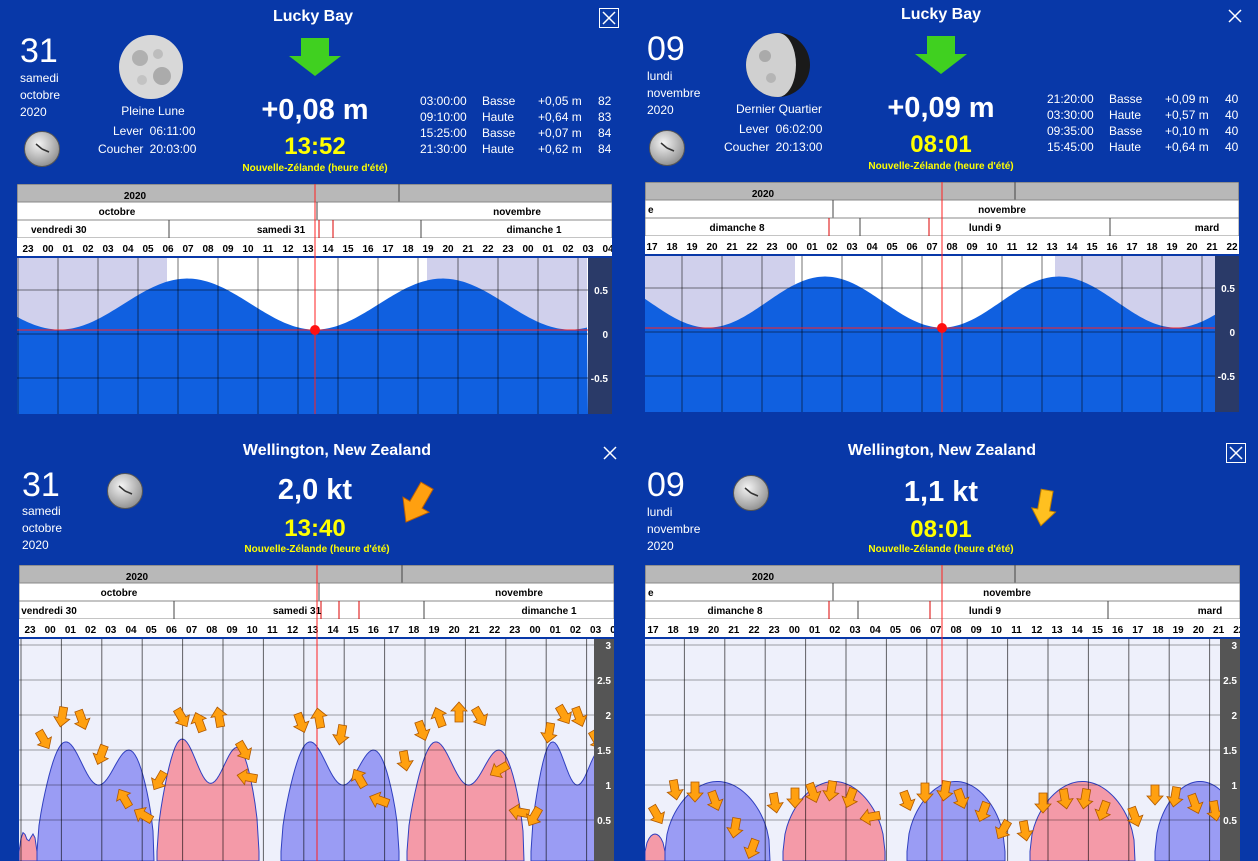 The width and height of the screenshot is (1258, 861). Describe the element at coordinates (1012, 247) in the screenshot. I see `timeline-hour: 11` at that location.